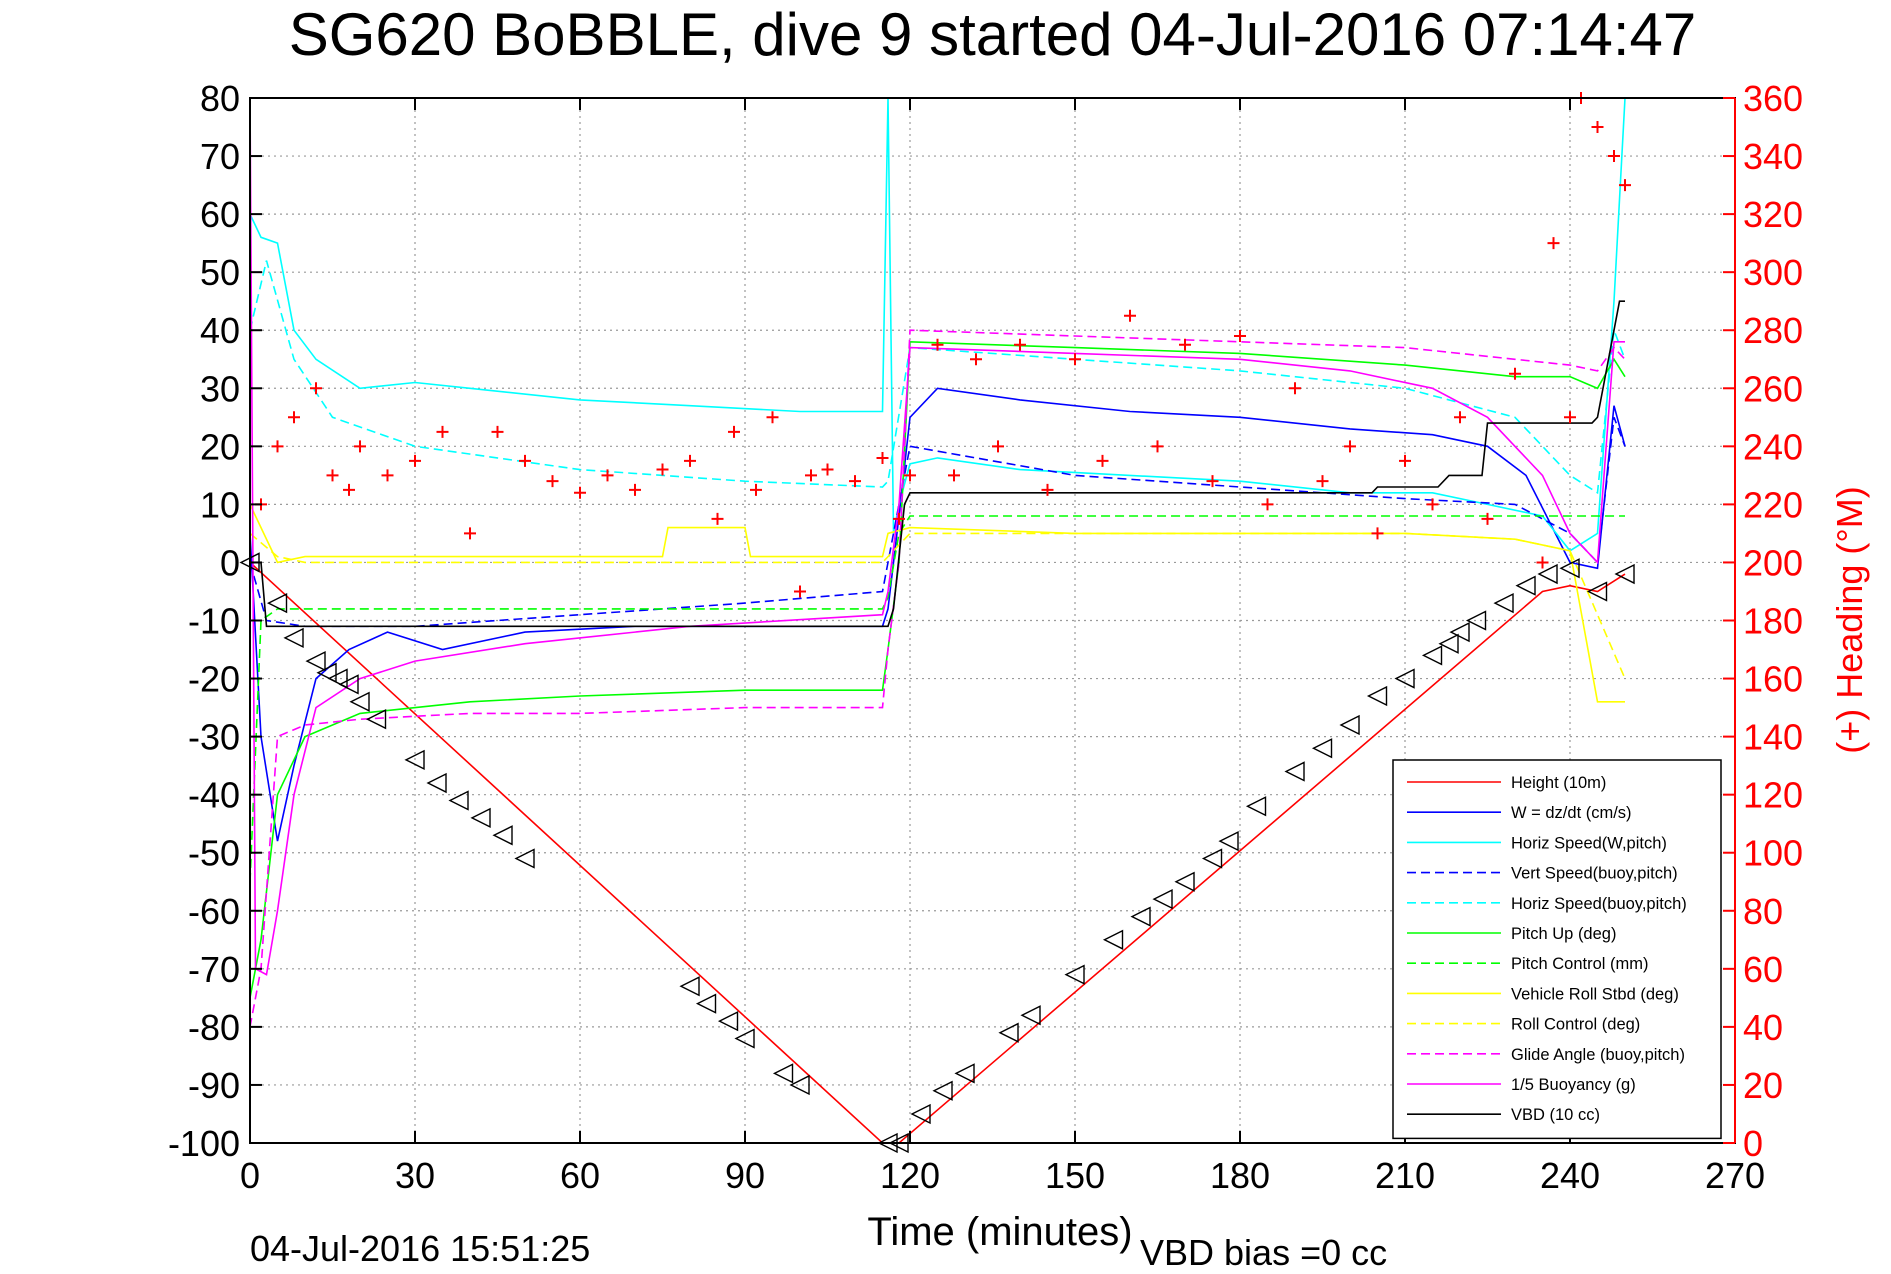 This screenshot has width=1891, height=1274. What do you see at coordinates (1570, 1175) in the screenshot?
I see `x-tick-label: 240` at bounding box center [1570, 1175].